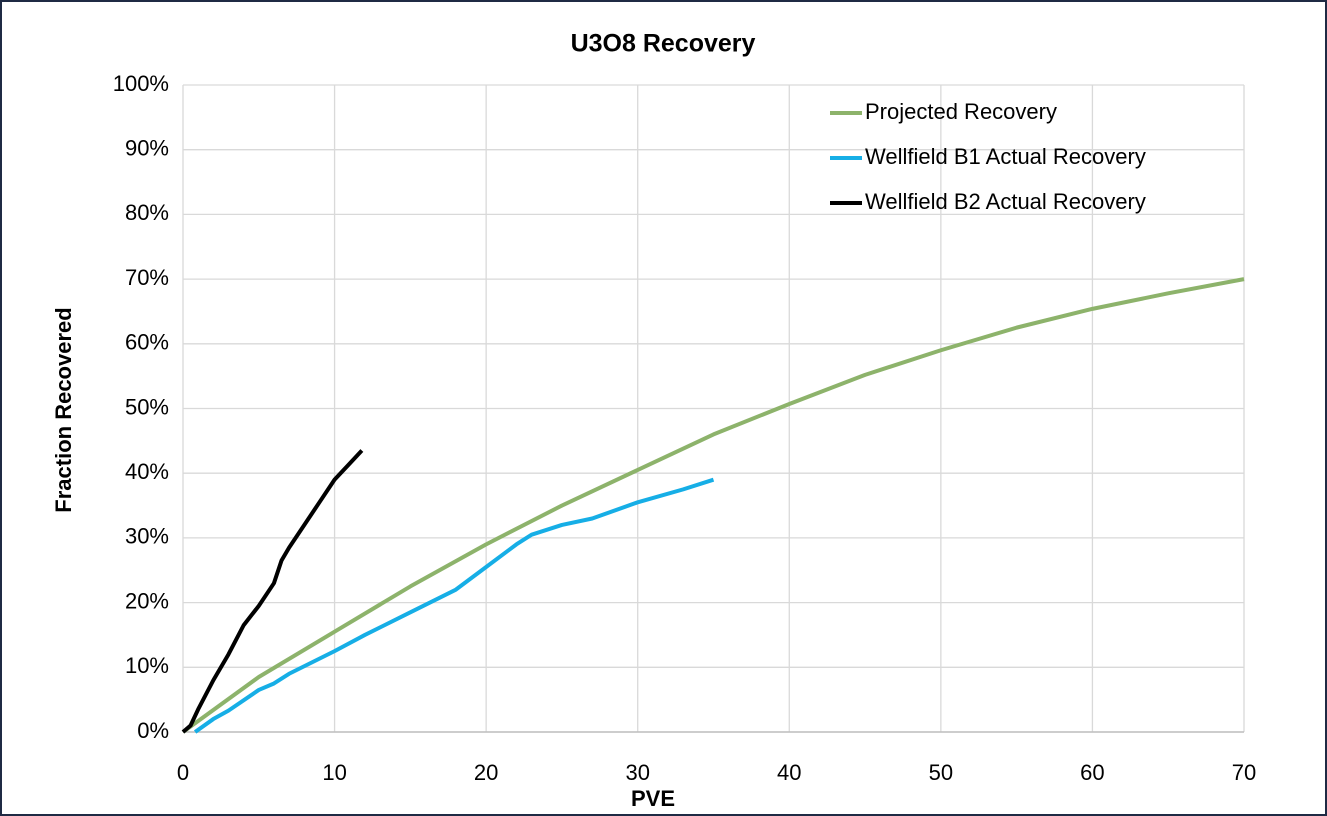 This screenshot has width=1327, height=816. I want to click on legend-label: Wellfield B2 Actual Recovery, so click(1005, 201).